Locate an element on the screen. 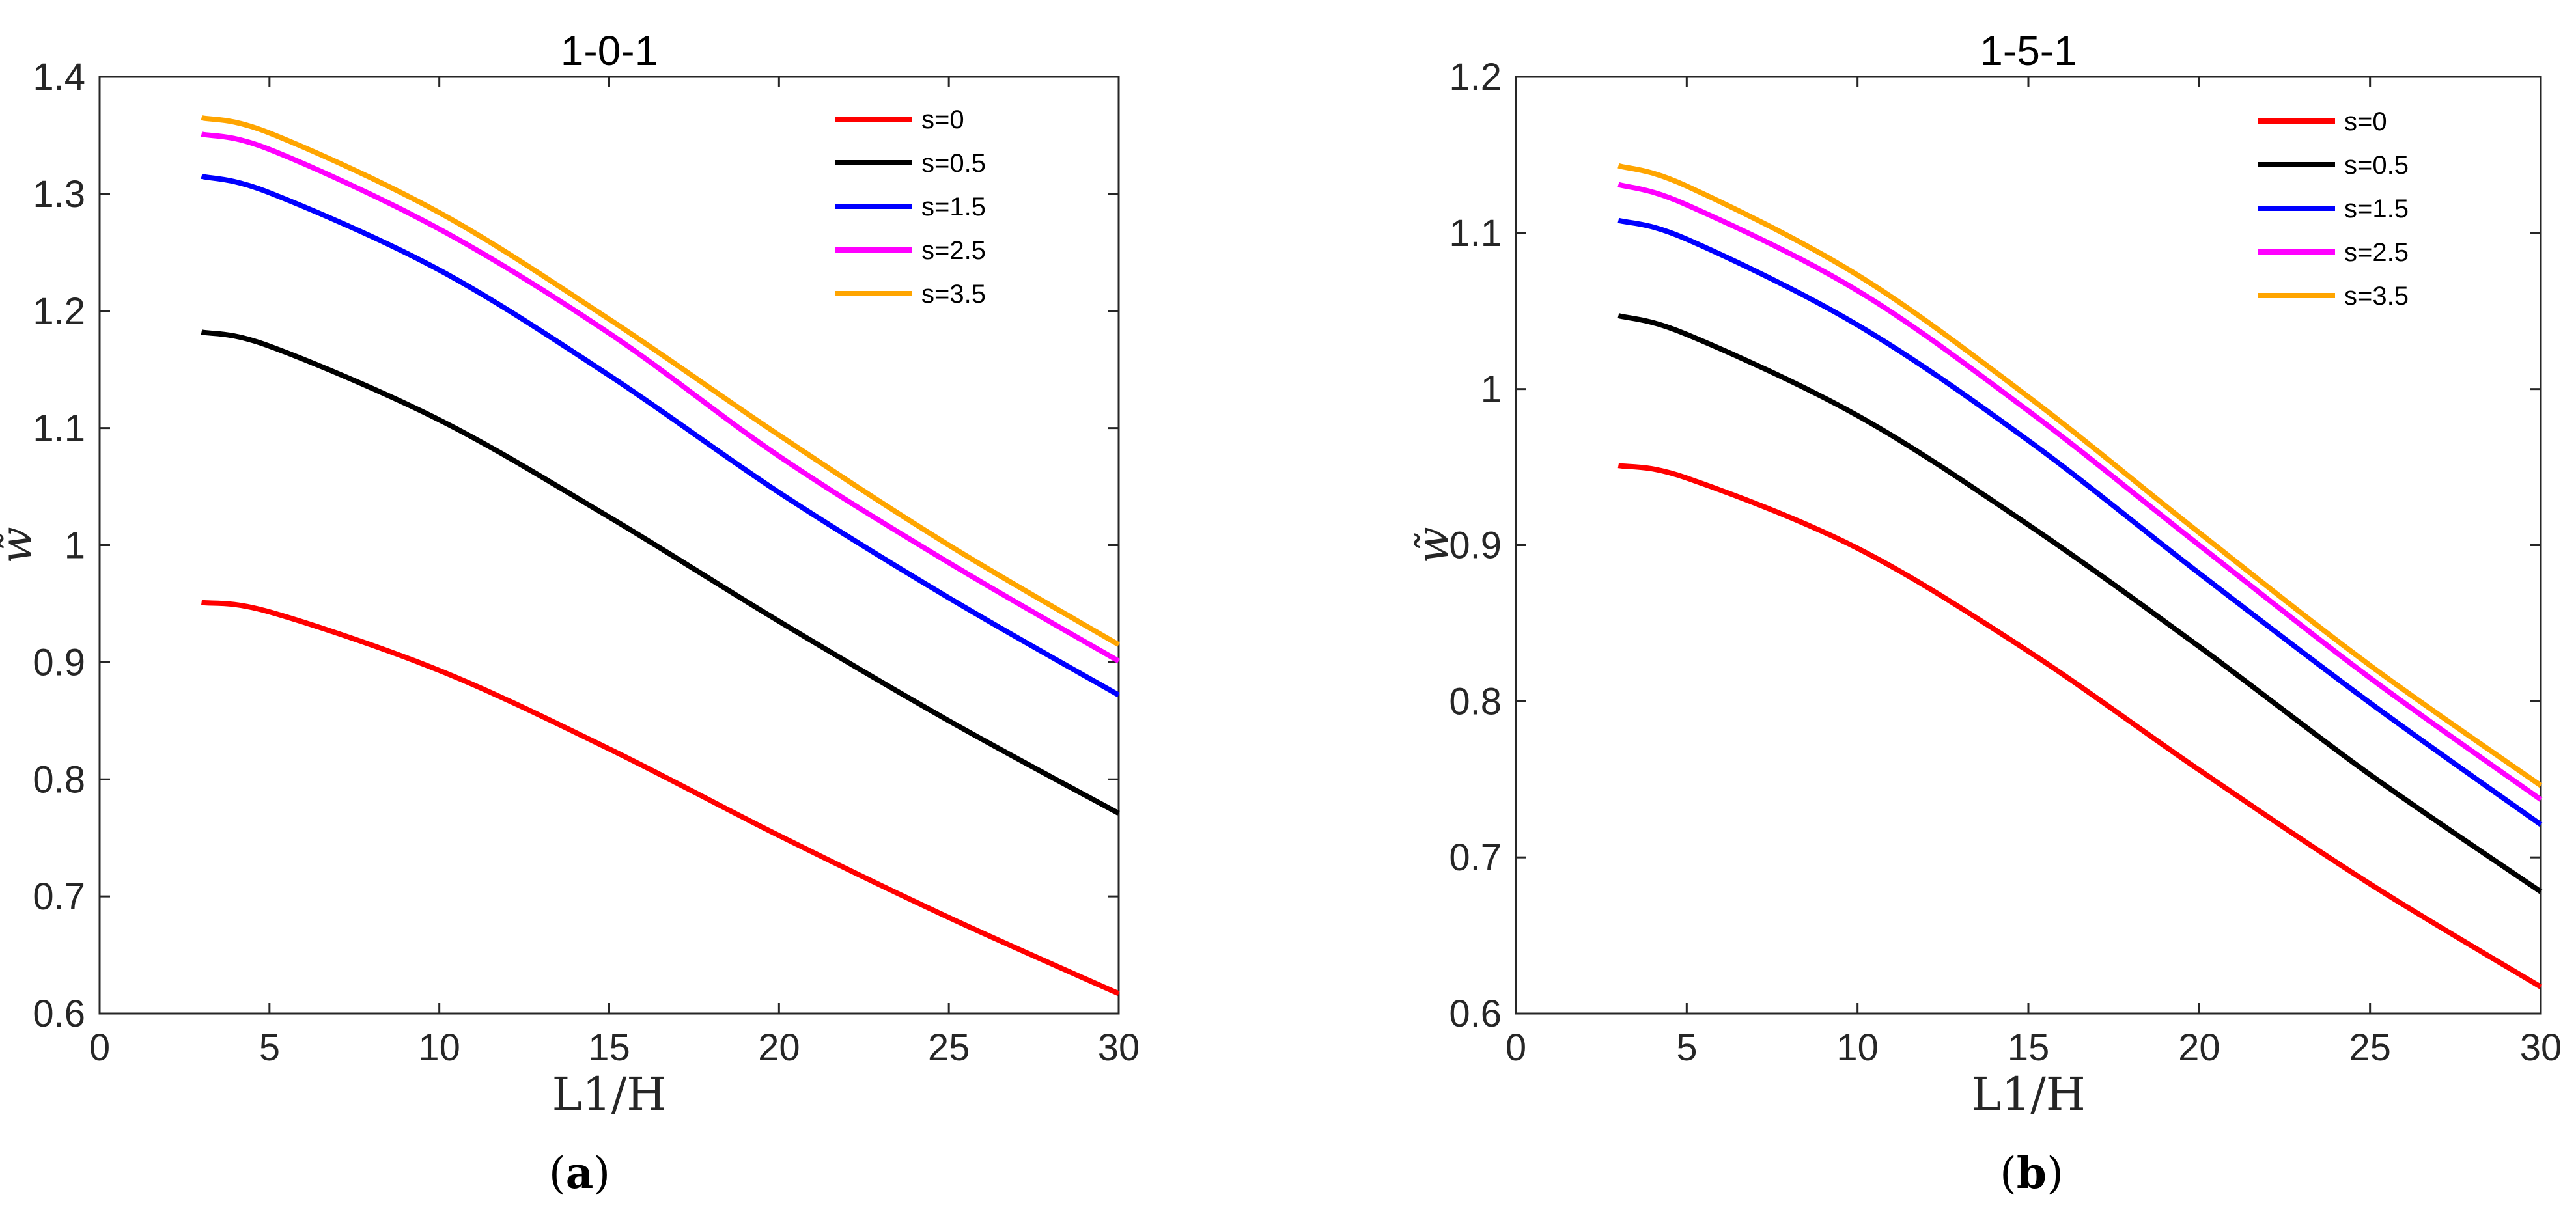 This screenshot has width=2576, height=1214. caption-letter: a is located at coordinates (580, 1173).